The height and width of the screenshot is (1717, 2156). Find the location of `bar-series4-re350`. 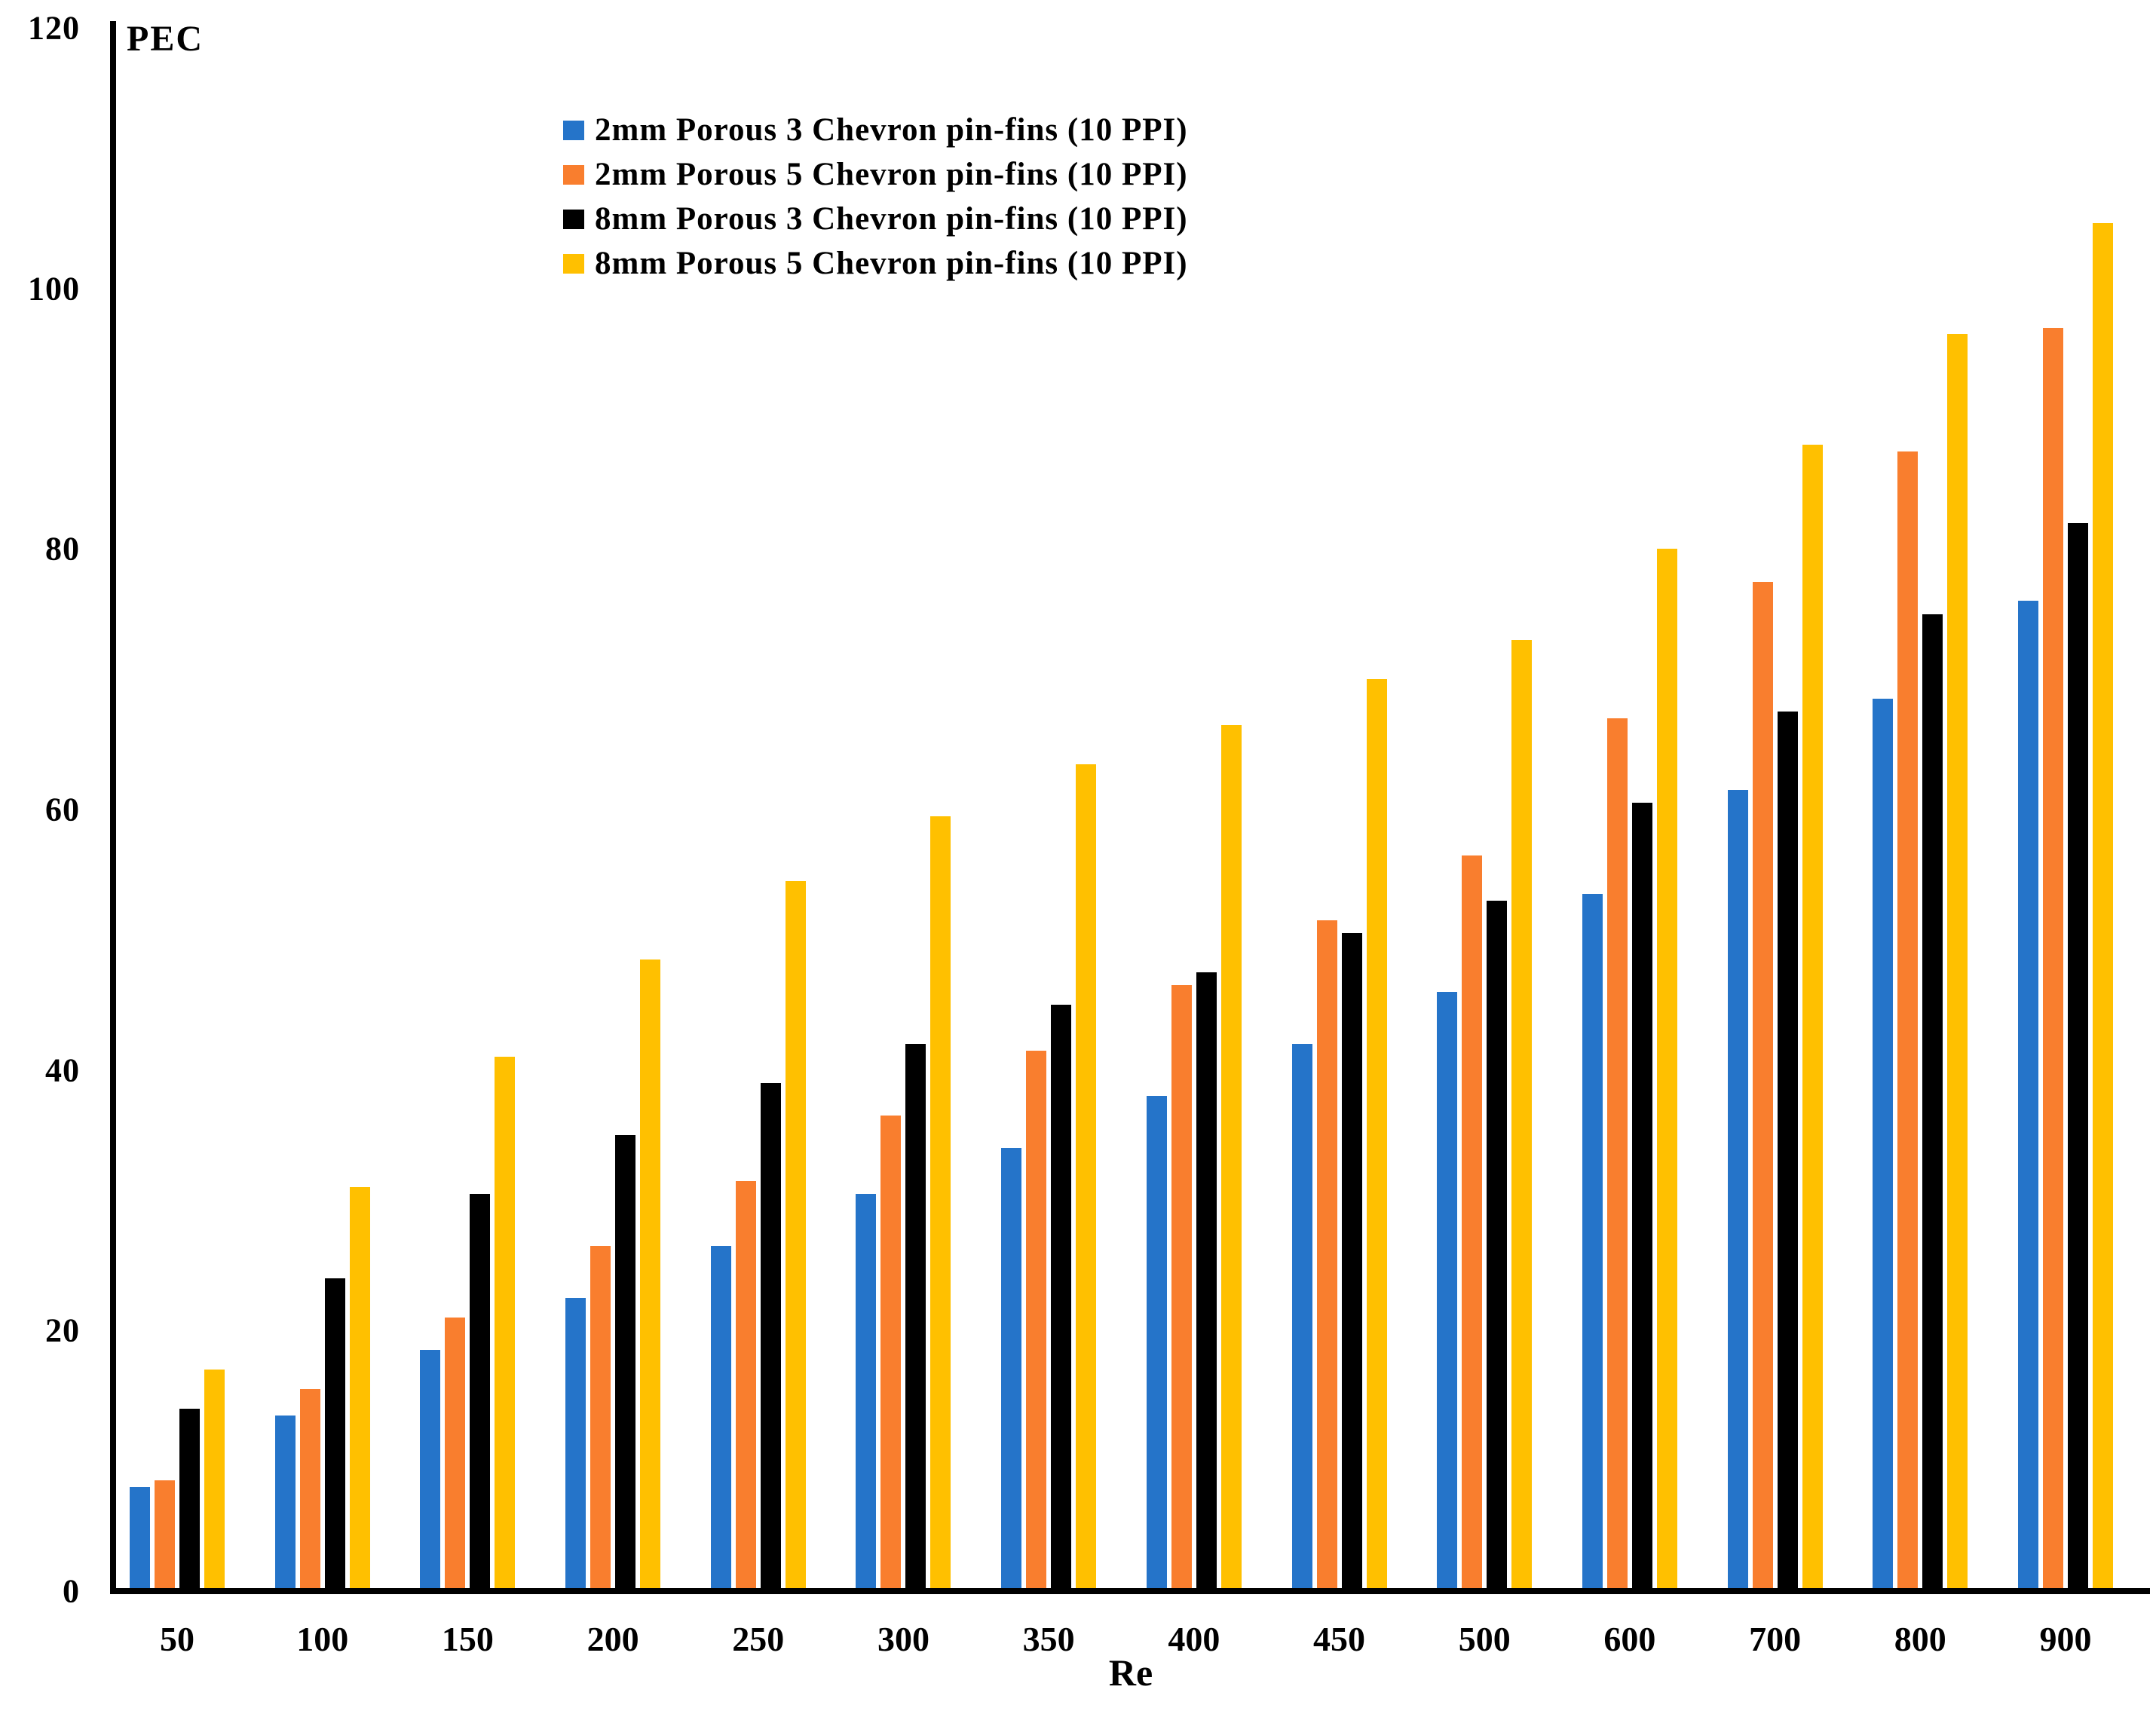

bar-series4-re350 is located at coordinates (1086, 1177).